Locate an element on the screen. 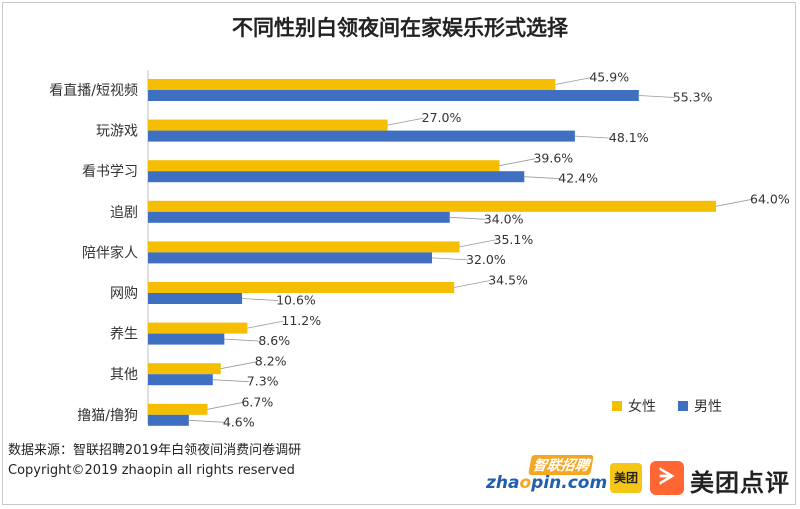 This screenshot has width=800, height=509. logo-strip: 智联招聘 zhaopin.com 美团 ᗒ 美团点评 is located at coordinates (641, 477).